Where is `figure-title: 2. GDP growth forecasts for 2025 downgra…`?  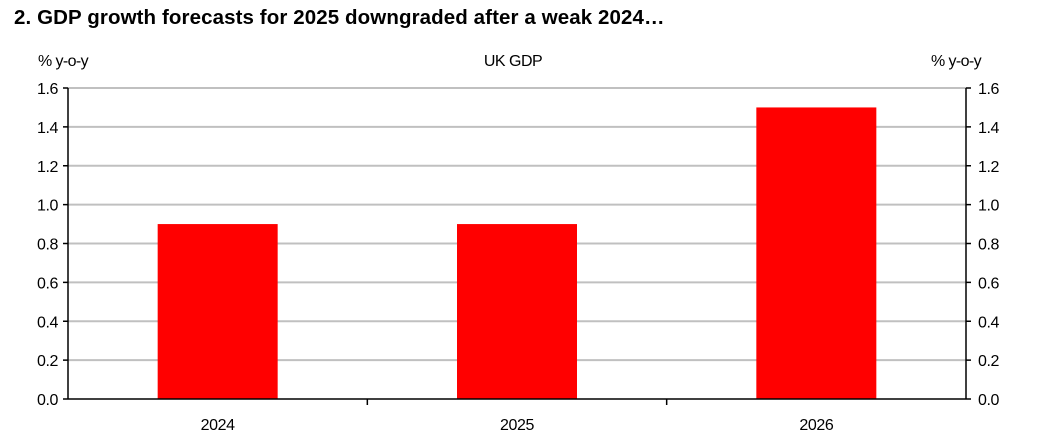 figure-title: 2. GDP growth forecasts for 2025 downgra… is located at coordinates (339, 17).